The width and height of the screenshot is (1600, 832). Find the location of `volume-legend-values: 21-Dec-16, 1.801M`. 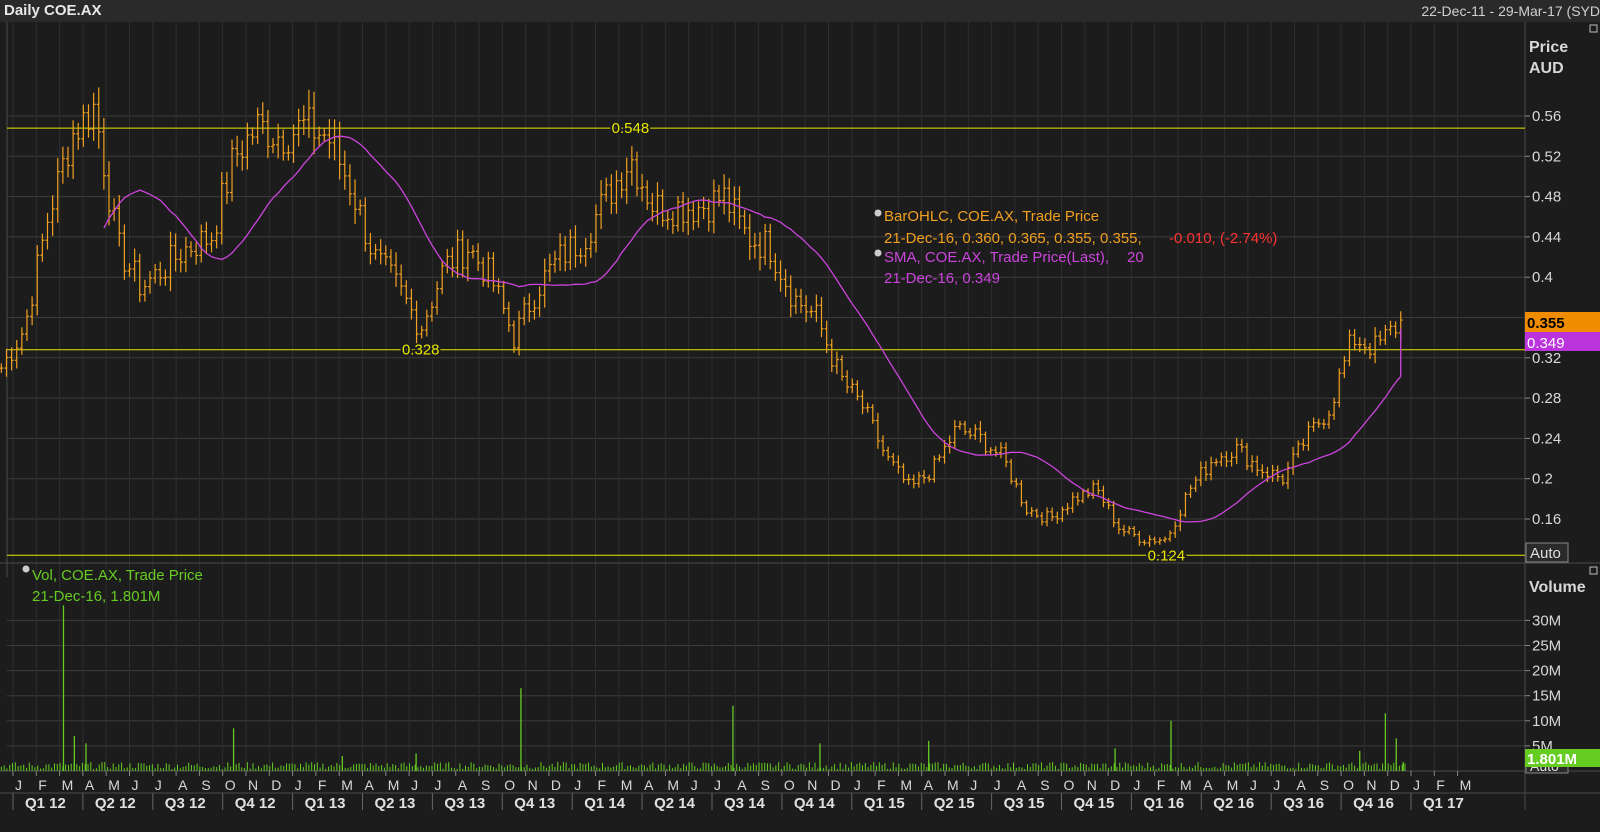

volume-legend-values: 21-Dec-16, 1.801M is located at coordinates (96, 596).